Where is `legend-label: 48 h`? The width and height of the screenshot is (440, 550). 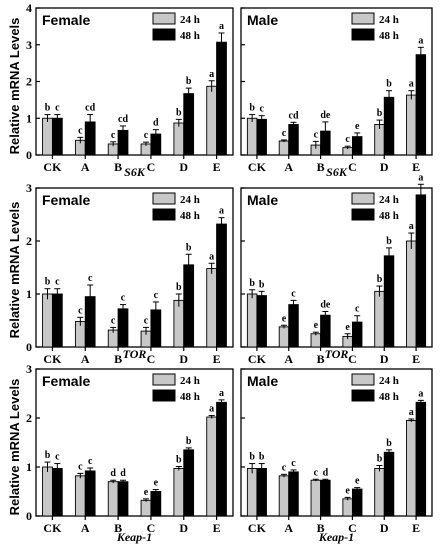 legend-label: 48 h is located at coordinates (389, 216).